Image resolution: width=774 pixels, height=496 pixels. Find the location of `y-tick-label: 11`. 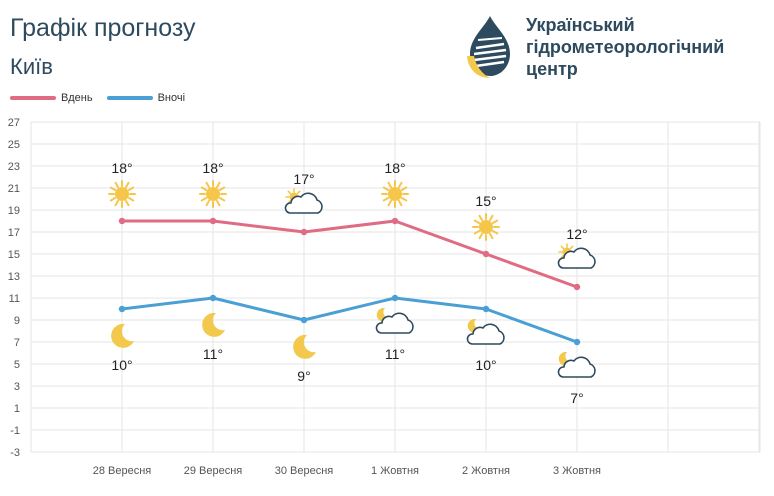

y-tick-label: 11 is located at coordinates (14, 299).